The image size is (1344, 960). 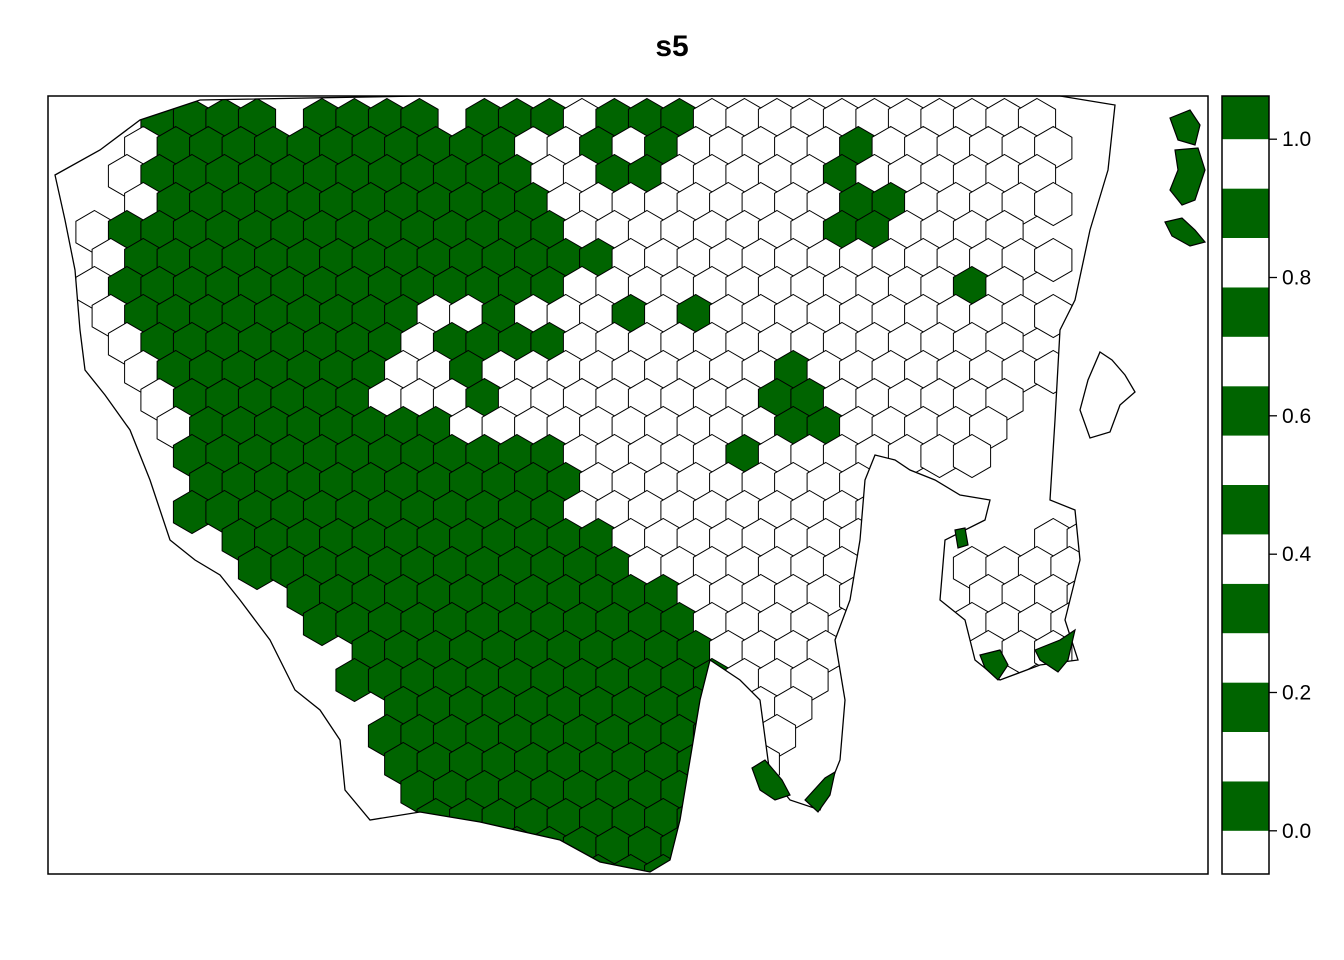 I want to click on east-islet-outline, so click(x=1107, y=395).